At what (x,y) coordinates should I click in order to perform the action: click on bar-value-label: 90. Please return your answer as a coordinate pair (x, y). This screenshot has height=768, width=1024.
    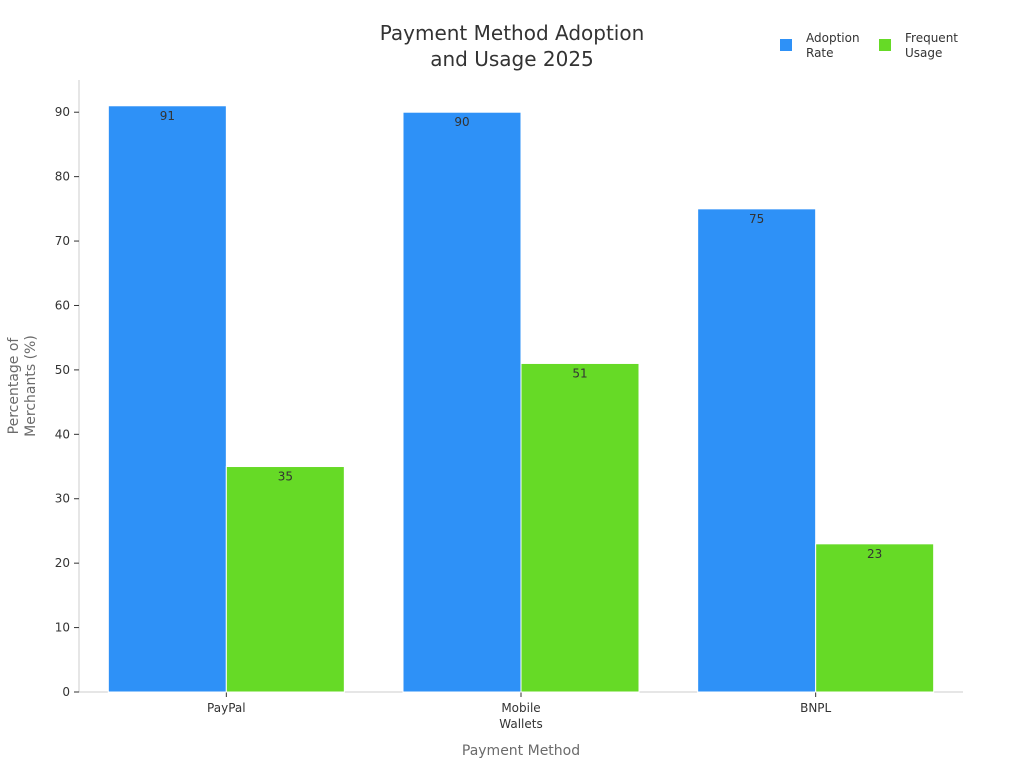
    Looking at the image, I should click on (461, 122).